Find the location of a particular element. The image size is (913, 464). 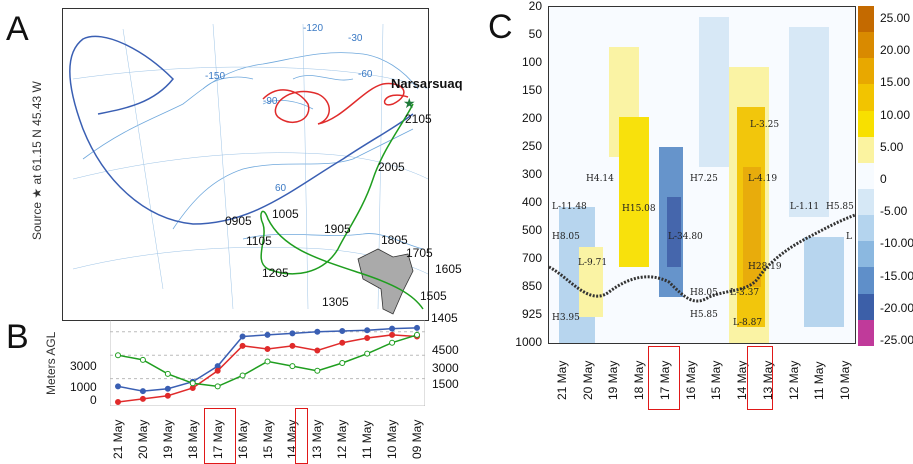

time-label-1205: 1205 is located at coordinates (275, 273).